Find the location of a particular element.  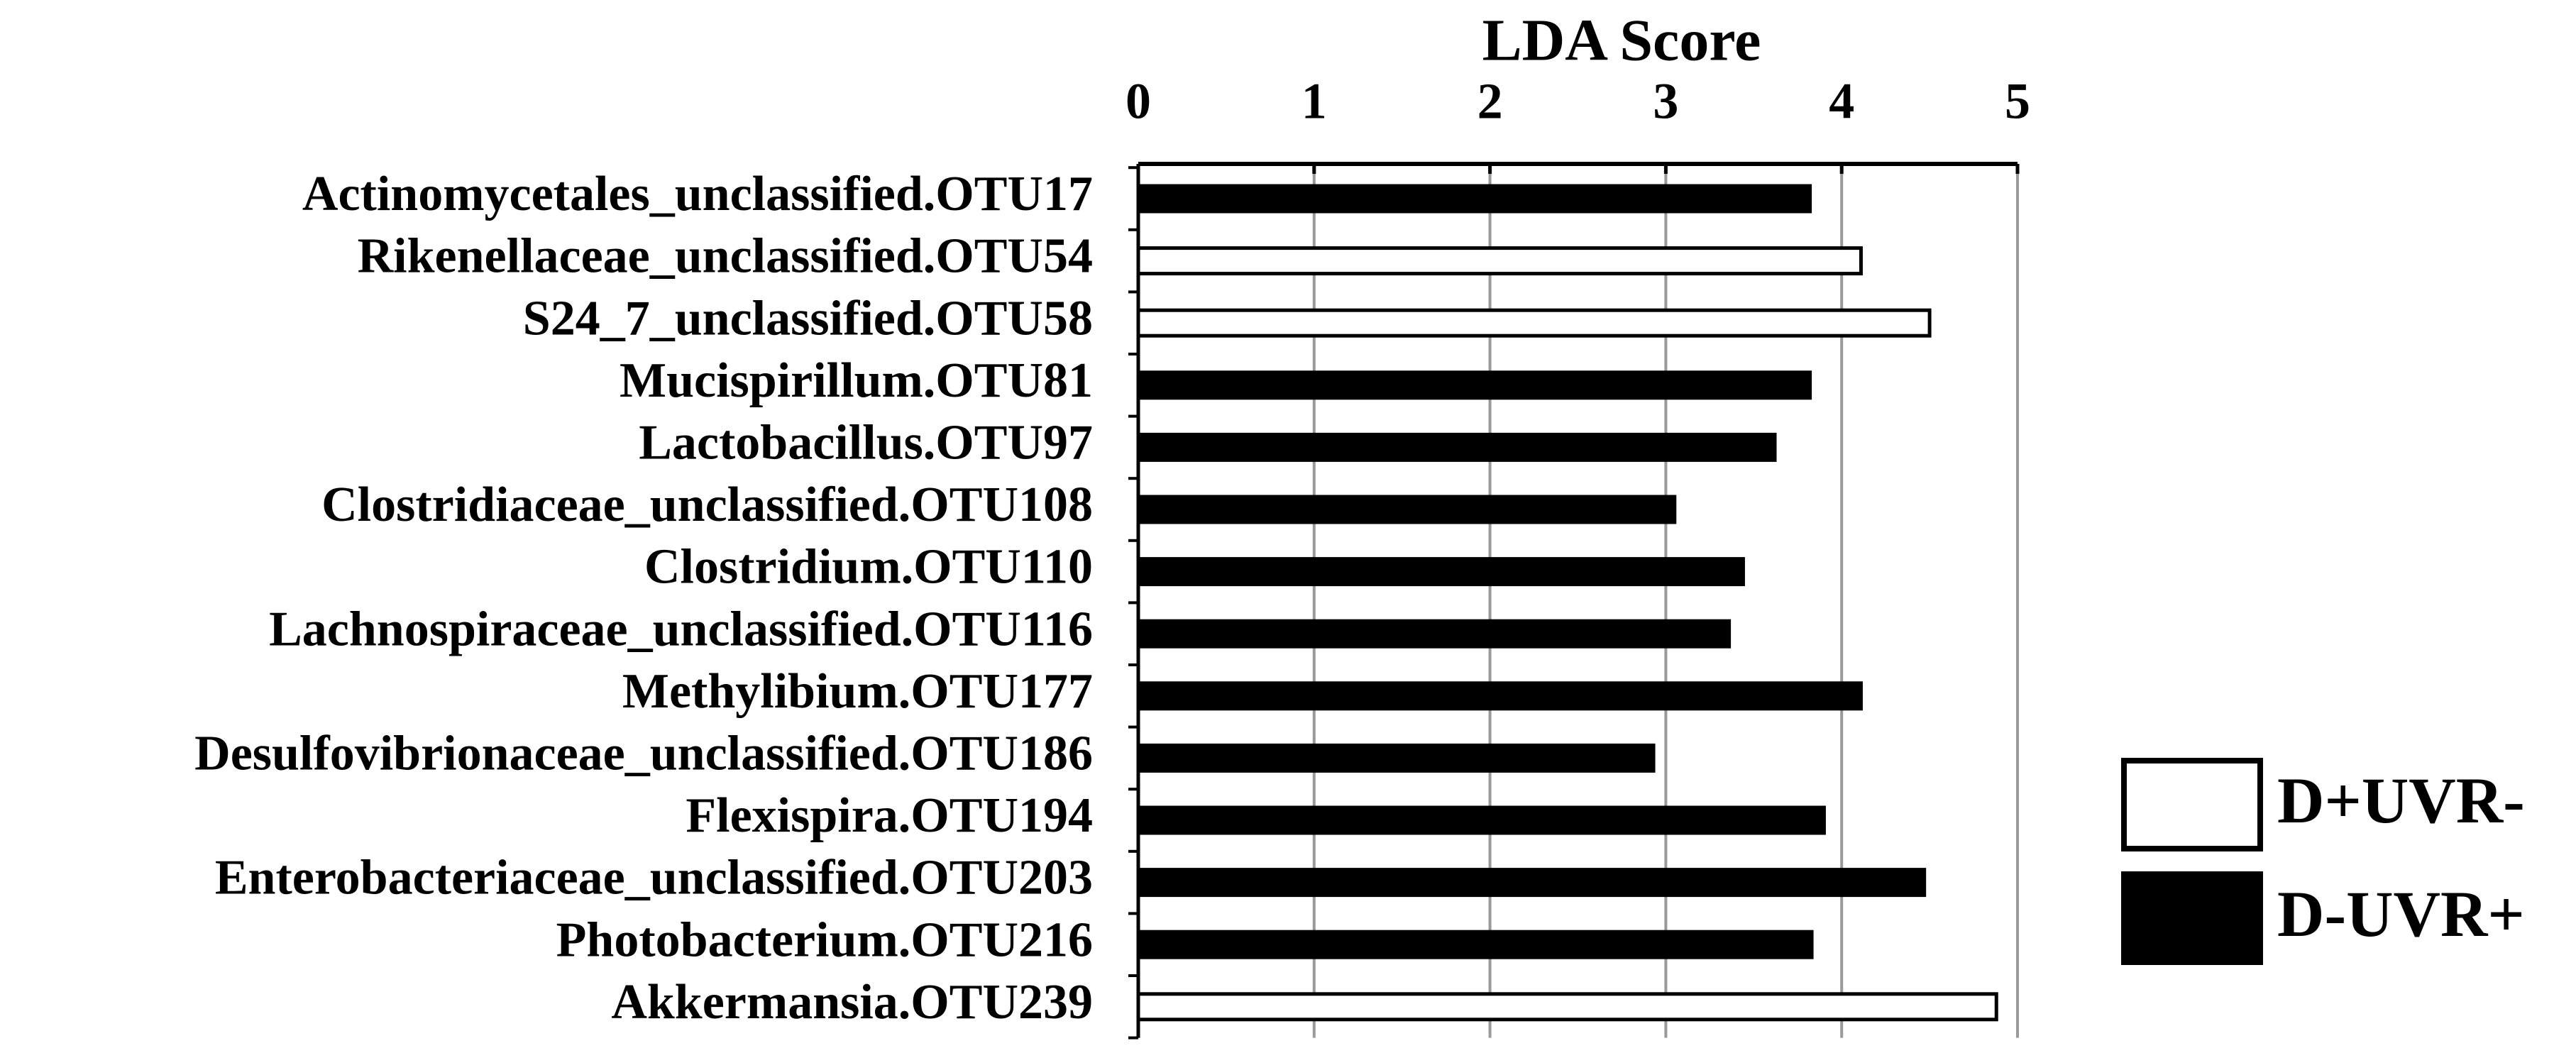

x-tick-label: 1 is located at coordinates (1314, 101).